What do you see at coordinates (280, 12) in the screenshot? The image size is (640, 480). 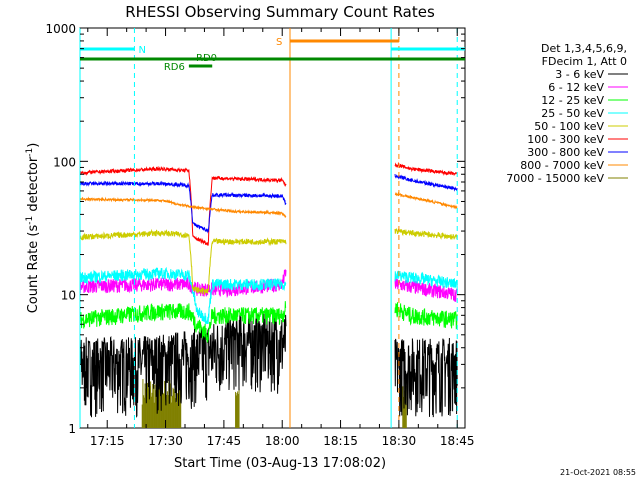 I see `chart-title: RHESSI Observing Summary Count Rates` at bounding box center [280, 12].